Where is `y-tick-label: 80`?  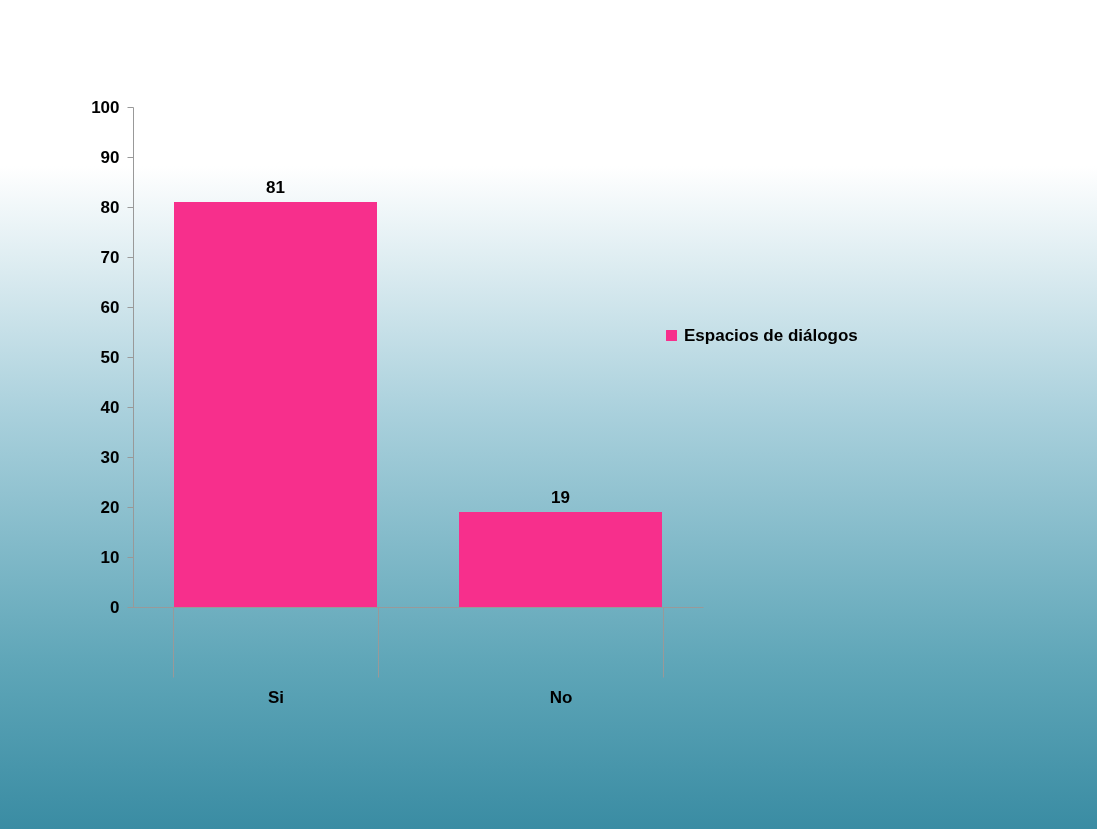 y-tick-label: 80 is located at coordinates (110, 207).